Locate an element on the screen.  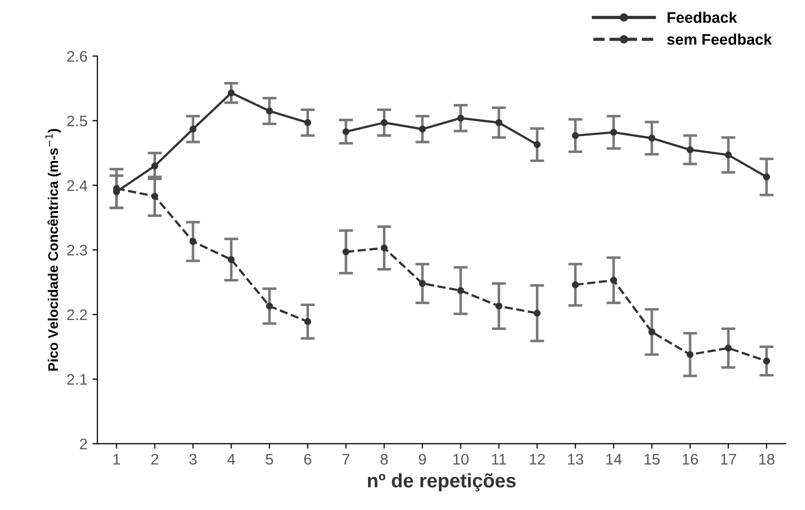
x-tick-label: 16 is located at coordinates (690, 459).